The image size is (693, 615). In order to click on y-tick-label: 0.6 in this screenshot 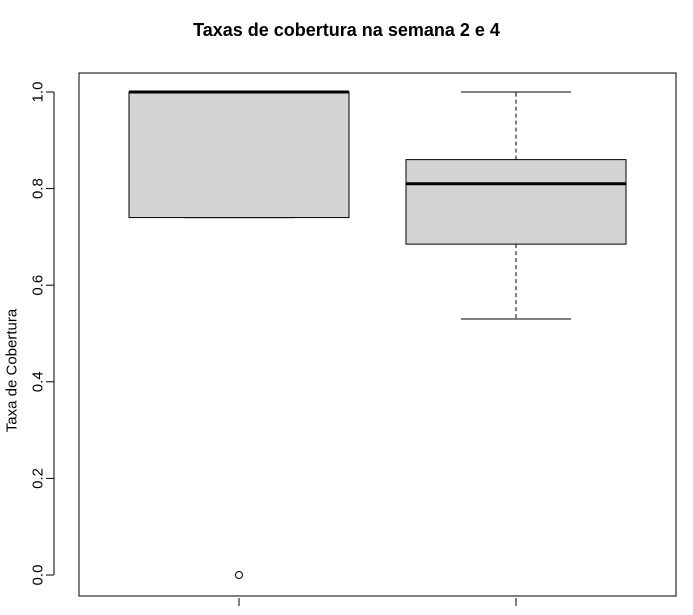, I will do `click(38, 285)`.